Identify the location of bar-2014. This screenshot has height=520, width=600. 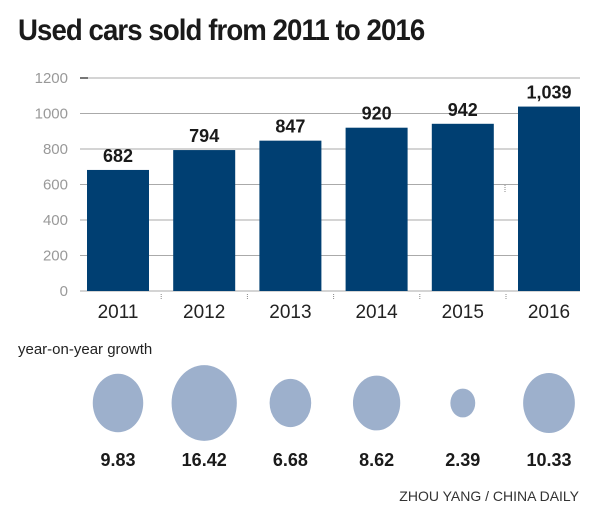
(376, 209).